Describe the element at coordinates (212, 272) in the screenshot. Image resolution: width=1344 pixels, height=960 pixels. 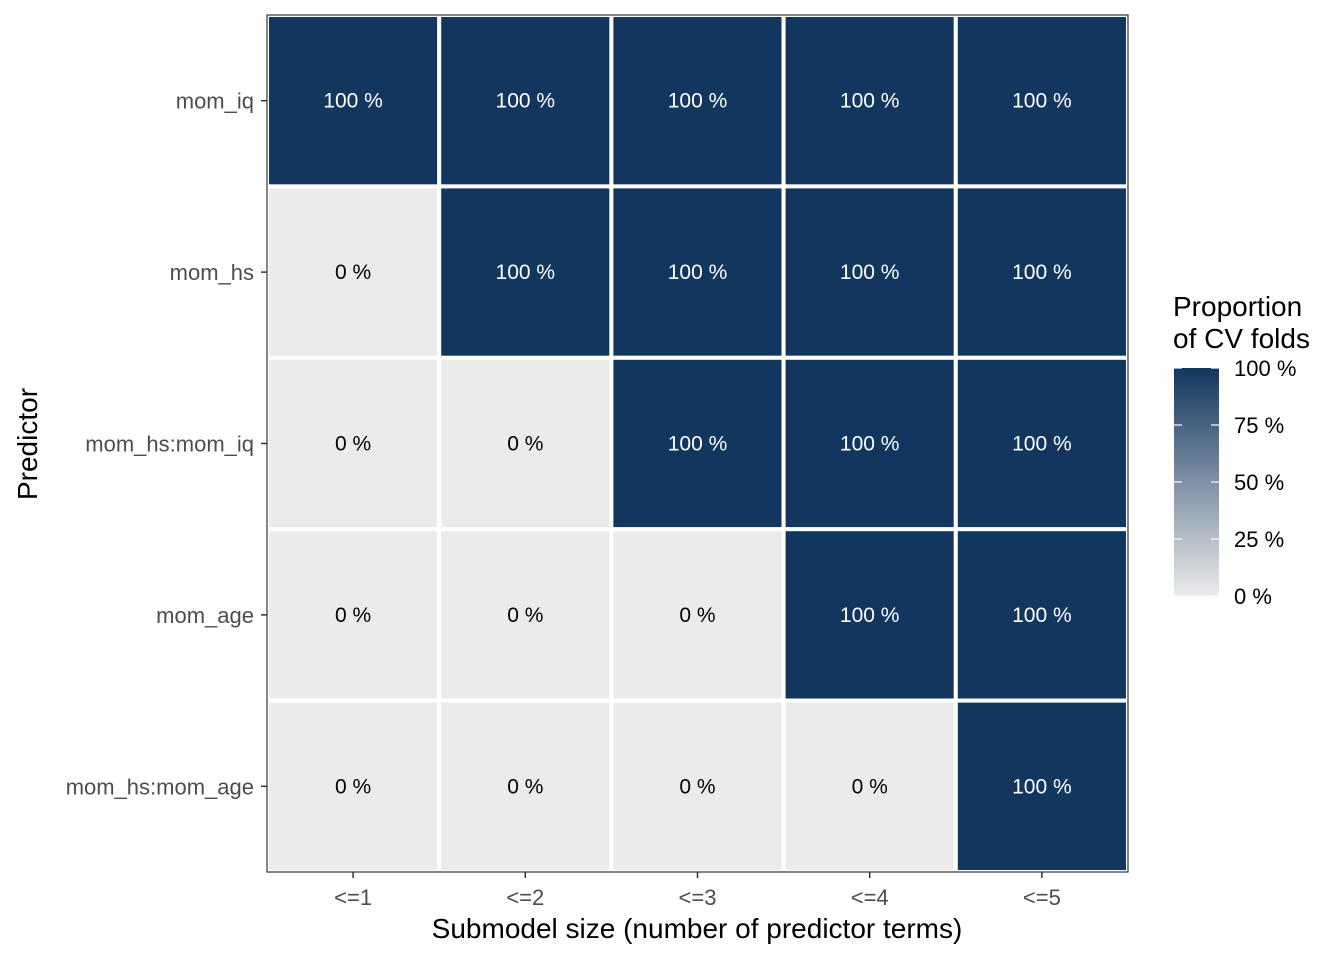
I see `y-tick-label: mom_hs` at that location.